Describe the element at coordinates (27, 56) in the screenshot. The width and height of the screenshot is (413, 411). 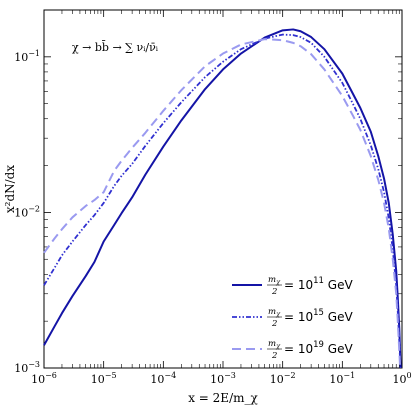
I see `y-tick-label: 10⁻¹` at that location.